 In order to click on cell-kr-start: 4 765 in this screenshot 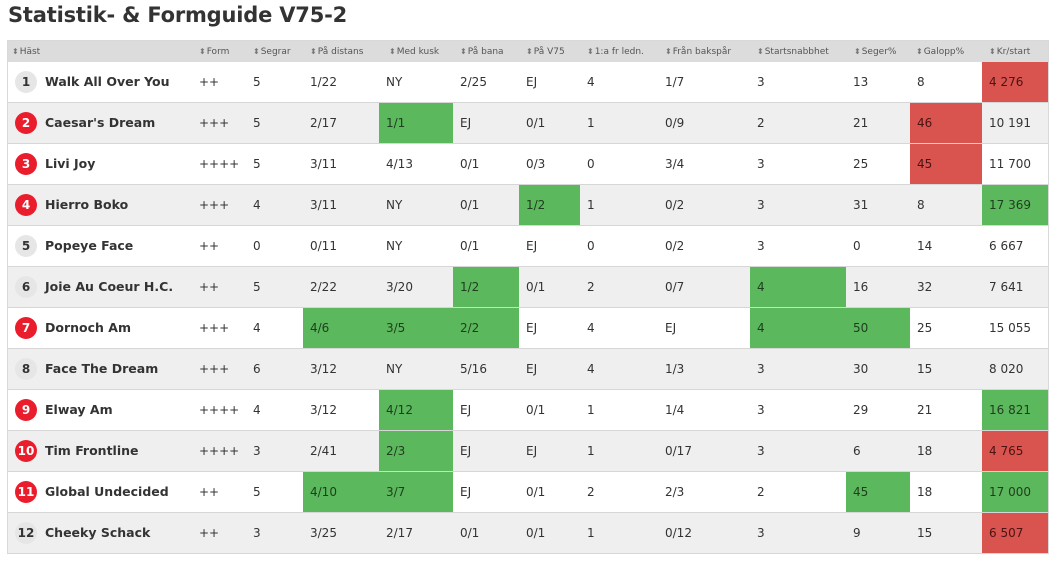, I will do `click(1015, 451)`.